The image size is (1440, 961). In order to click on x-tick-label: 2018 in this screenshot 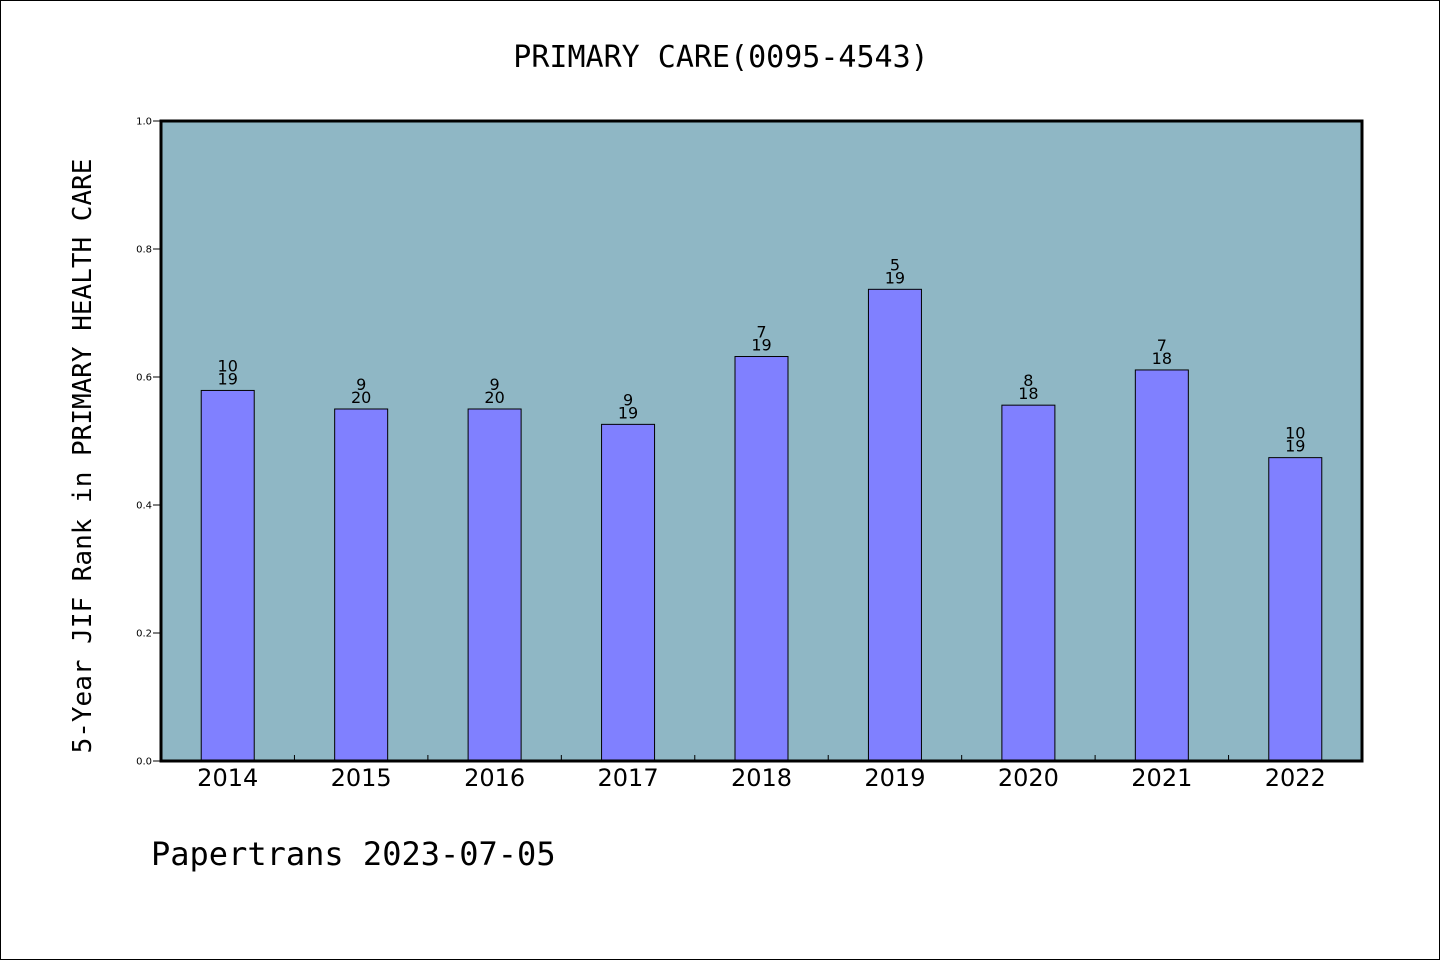, I will do `click(761, 778)`.